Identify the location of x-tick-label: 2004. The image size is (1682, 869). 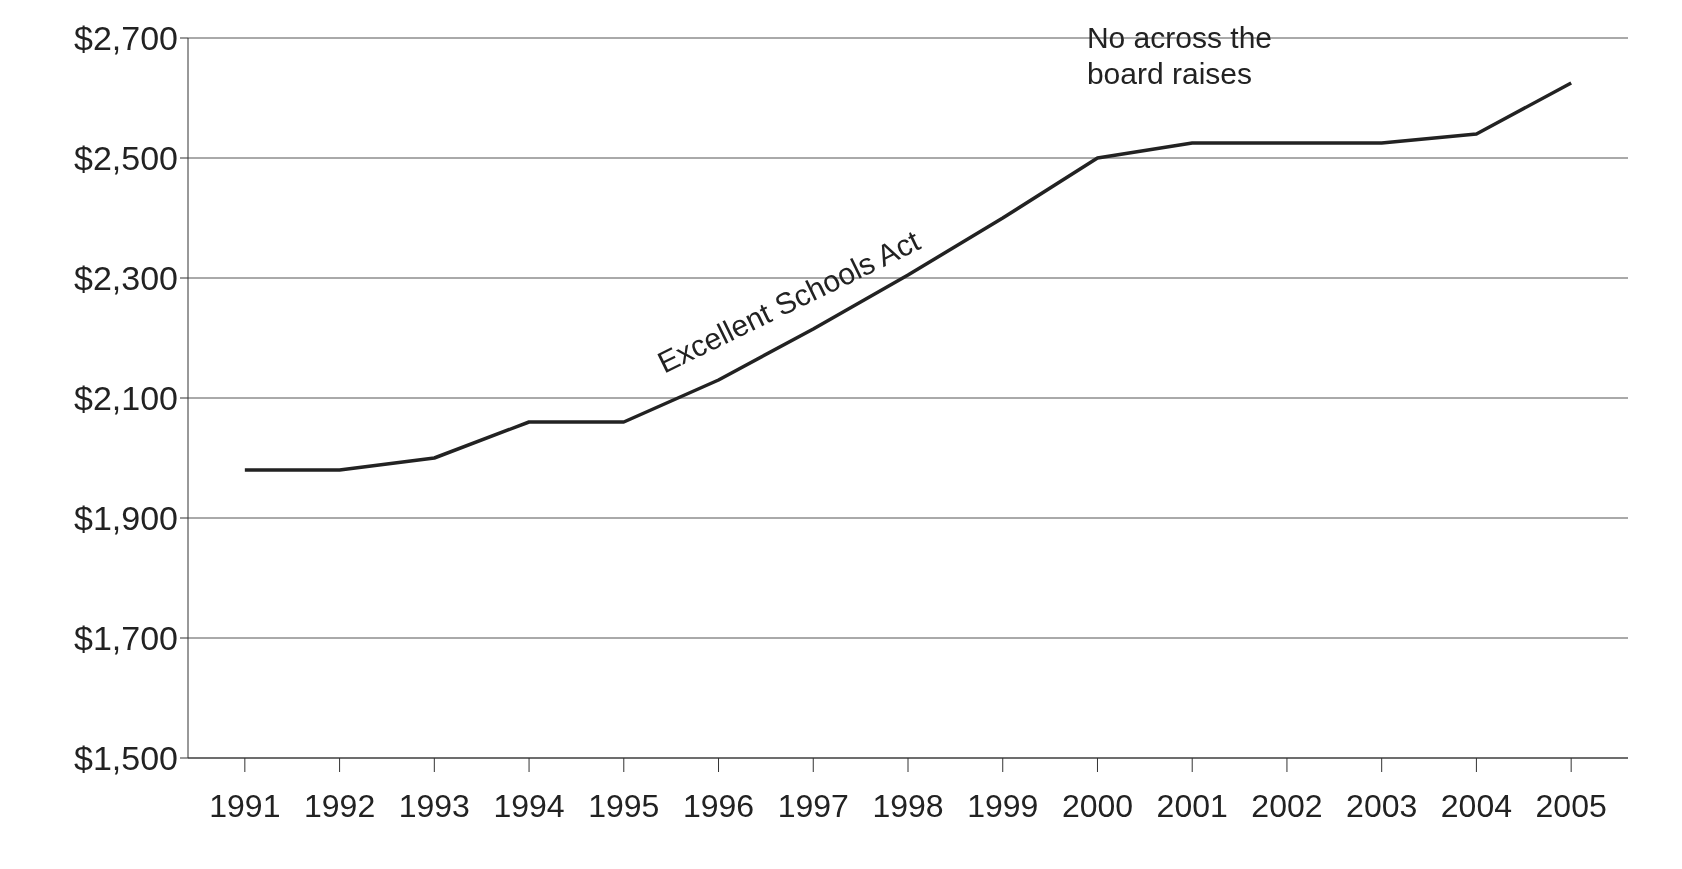
(1476, 805).